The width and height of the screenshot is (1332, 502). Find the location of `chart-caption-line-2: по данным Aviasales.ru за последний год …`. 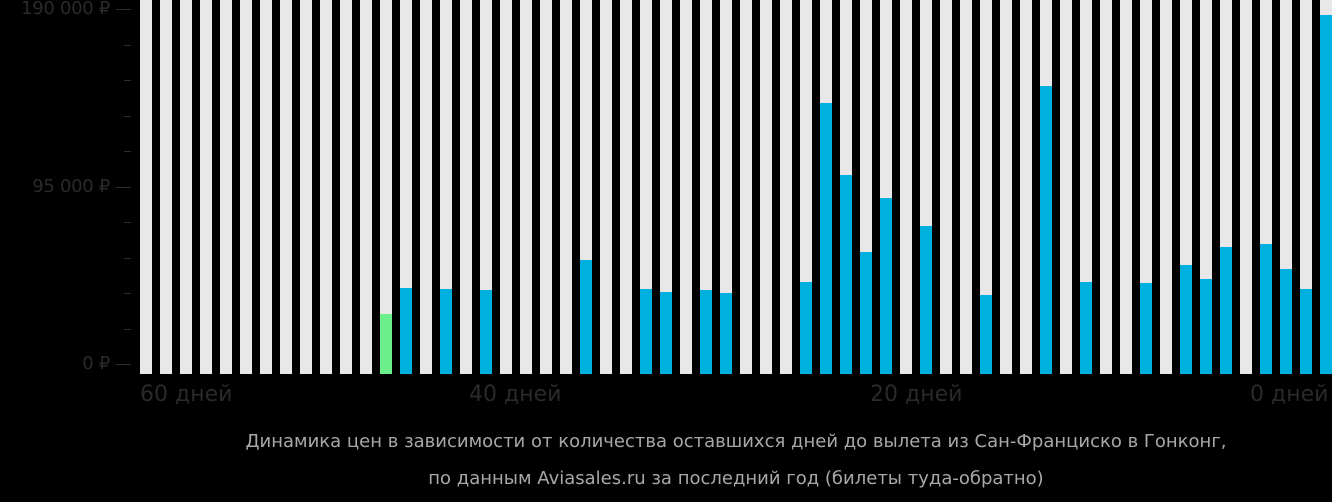

chart-caption-line-2: по данным Aviasales.ru за последний год … is located at coordinates (736, 478).